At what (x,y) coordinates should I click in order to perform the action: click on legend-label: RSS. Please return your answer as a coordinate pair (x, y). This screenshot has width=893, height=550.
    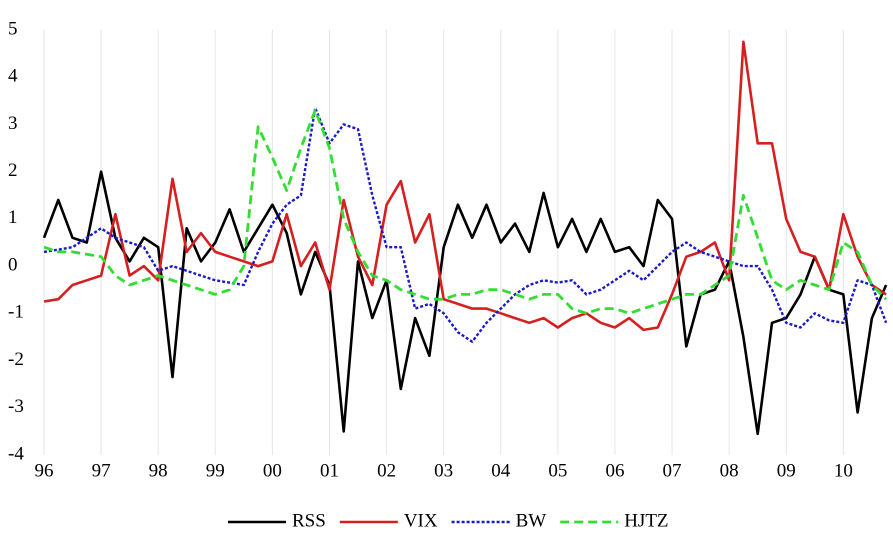
    Looking at the image, I should click on (309, 520).